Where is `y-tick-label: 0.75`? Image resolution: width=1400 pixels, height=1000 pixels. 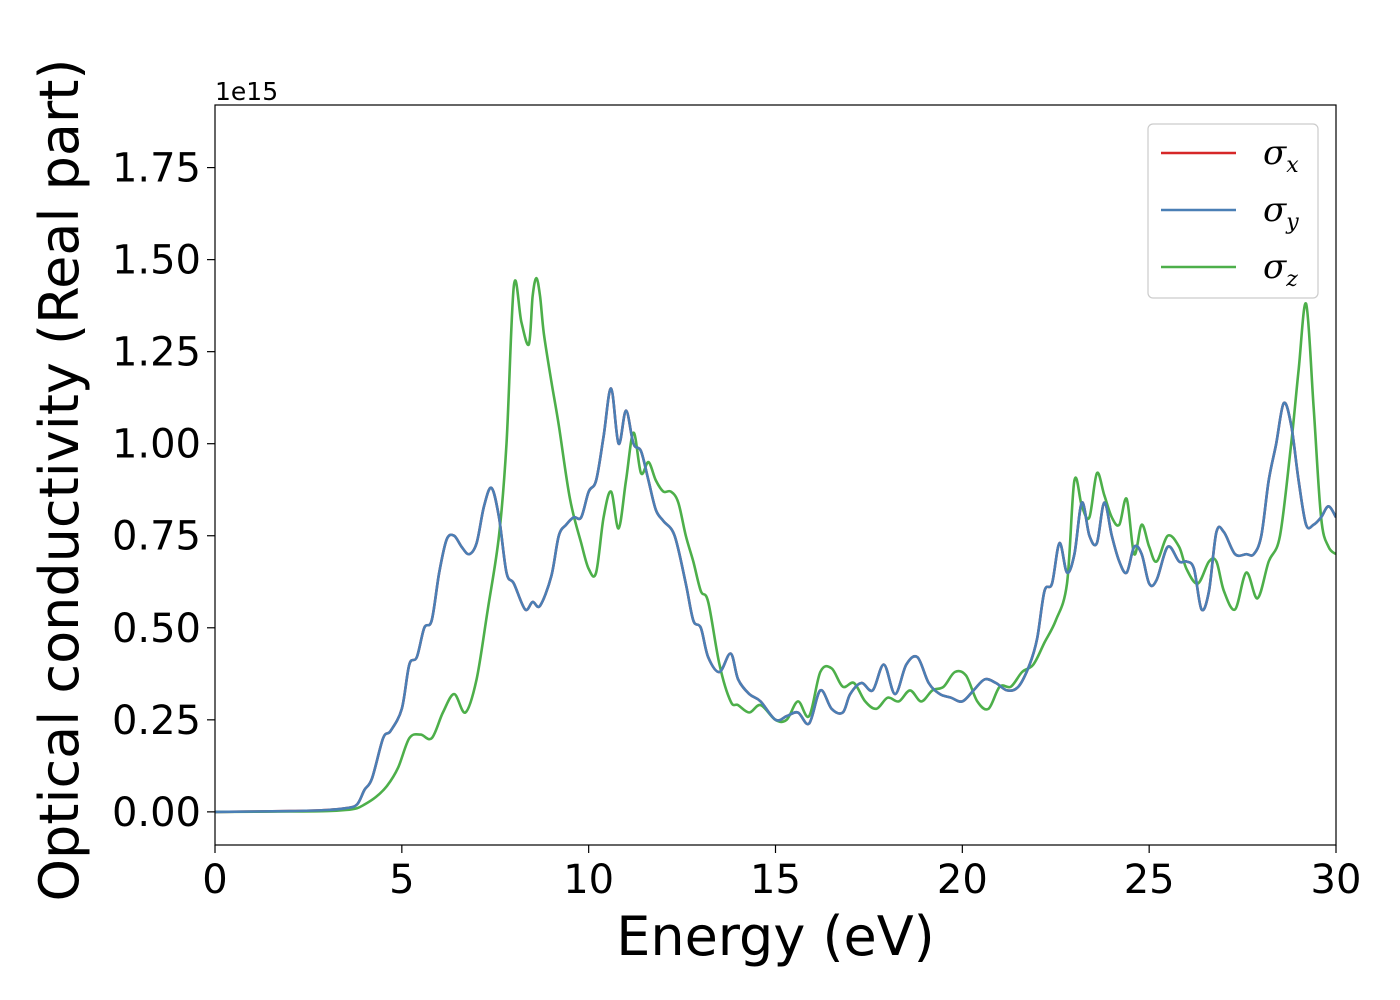 y-tick-label: 0.75 is located at coordinates (156, 537).